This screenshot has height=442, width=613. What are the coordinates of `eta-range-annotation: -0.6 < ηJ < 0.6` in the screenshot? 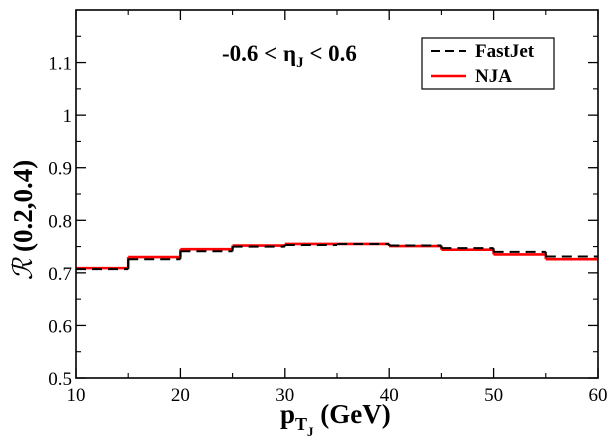 It's located at (289, 56).